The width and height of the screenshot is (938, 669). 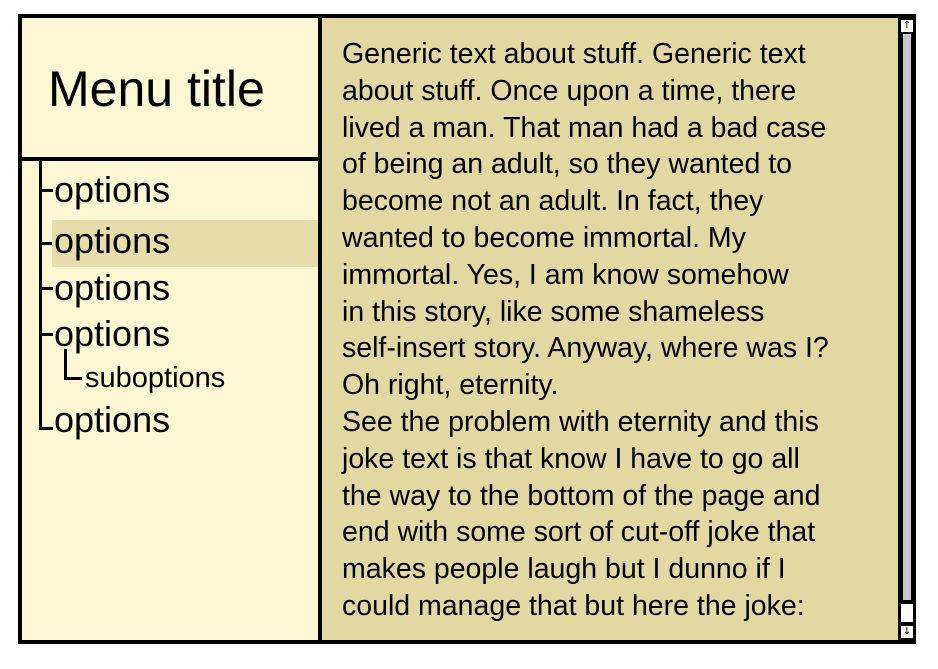 I want to click on menu-item-options-2: options, so click(x=112, y=240).